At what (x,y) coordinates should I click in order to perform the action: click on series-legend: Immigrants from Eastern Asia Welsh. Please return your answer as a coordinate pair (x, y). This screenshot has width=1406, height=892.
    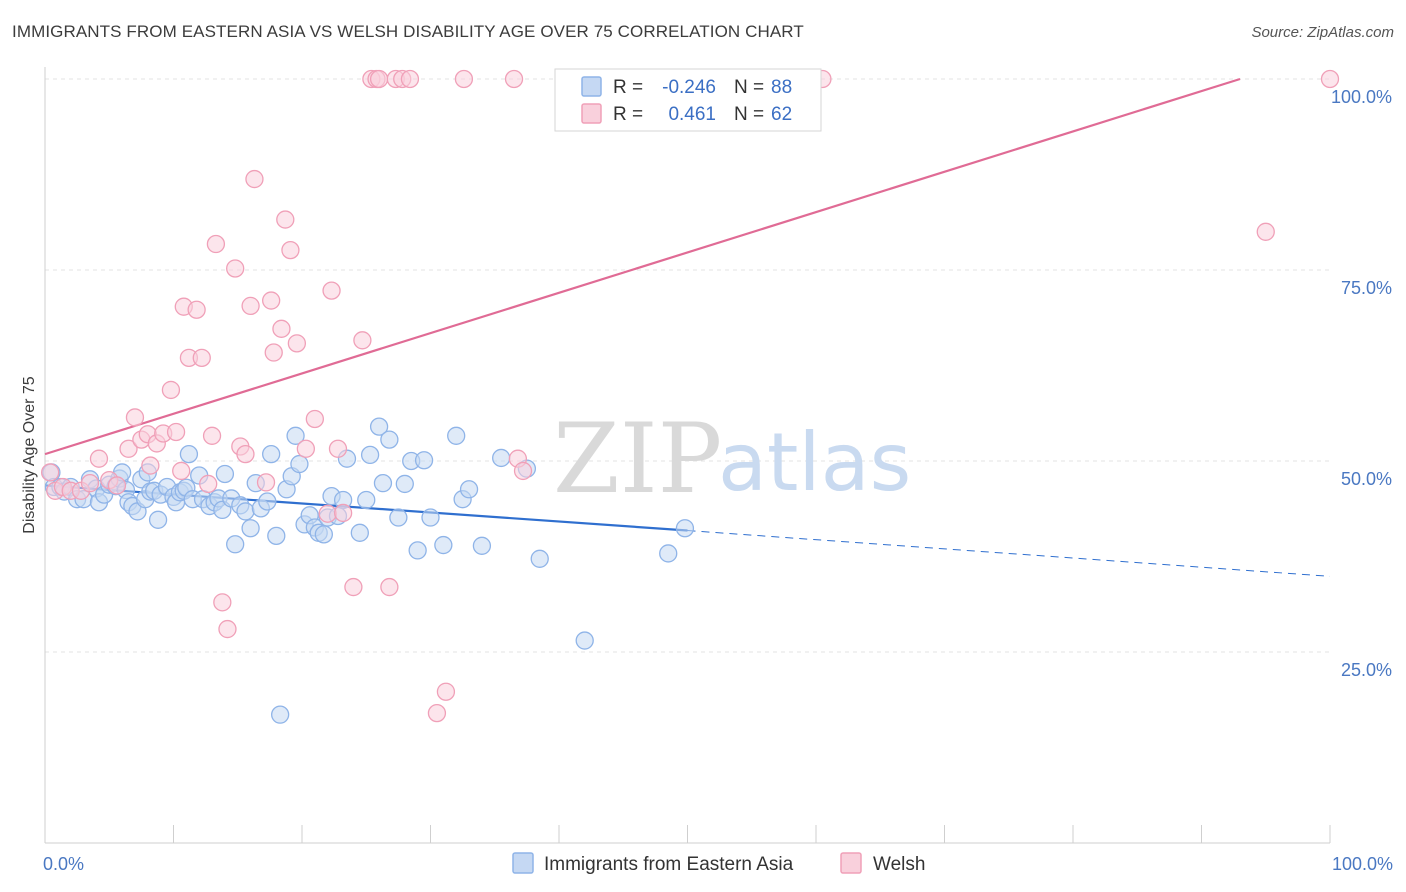
    Looking at the image, I should click on (718, 863).